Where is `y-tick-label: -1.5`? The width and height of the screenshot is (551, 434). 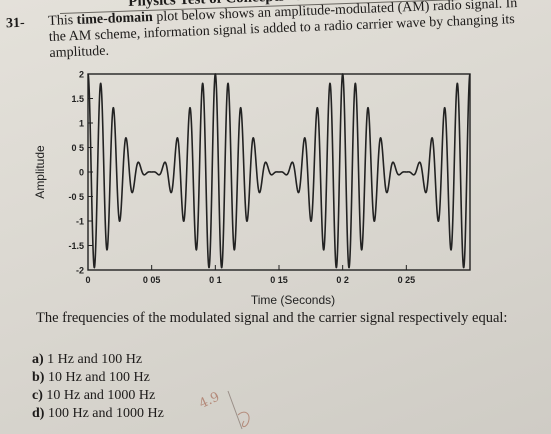 y-tick-label: -1.5 is located at coordinates (76, 246).